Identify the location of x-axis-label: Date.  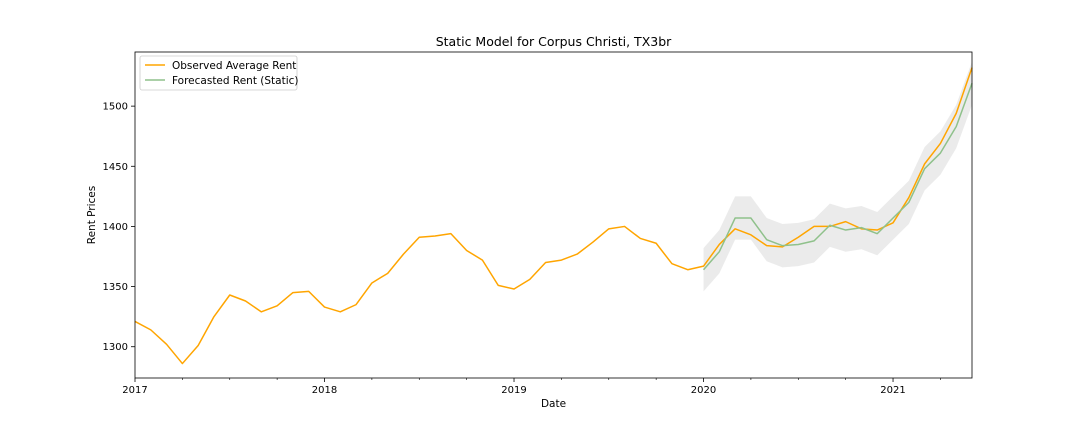
(553, 404).